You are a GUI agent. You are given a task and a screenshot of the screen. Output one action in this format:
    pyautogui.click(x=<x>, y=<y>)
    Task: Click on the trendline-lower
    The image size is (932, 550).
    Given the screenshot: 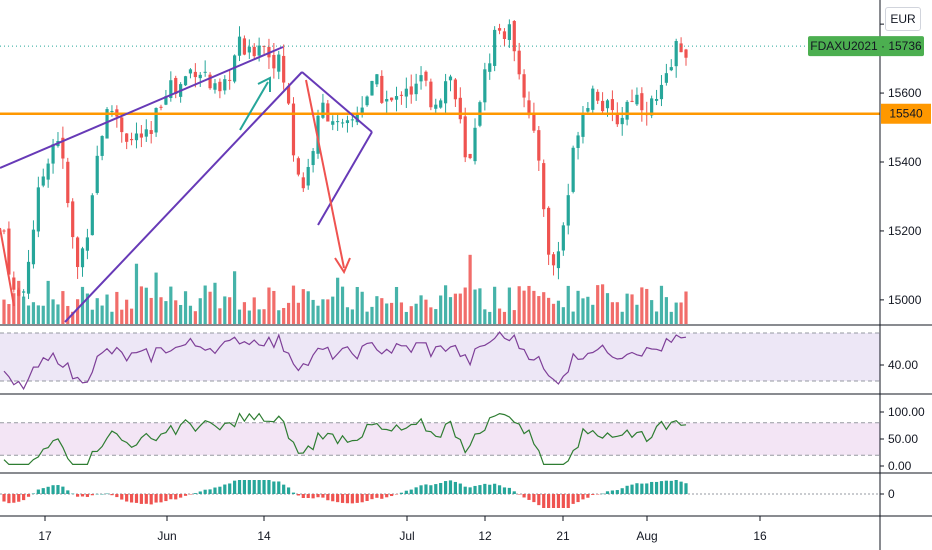 What is the action you would take?
    pyautogui.click(x=183, y=197)
    